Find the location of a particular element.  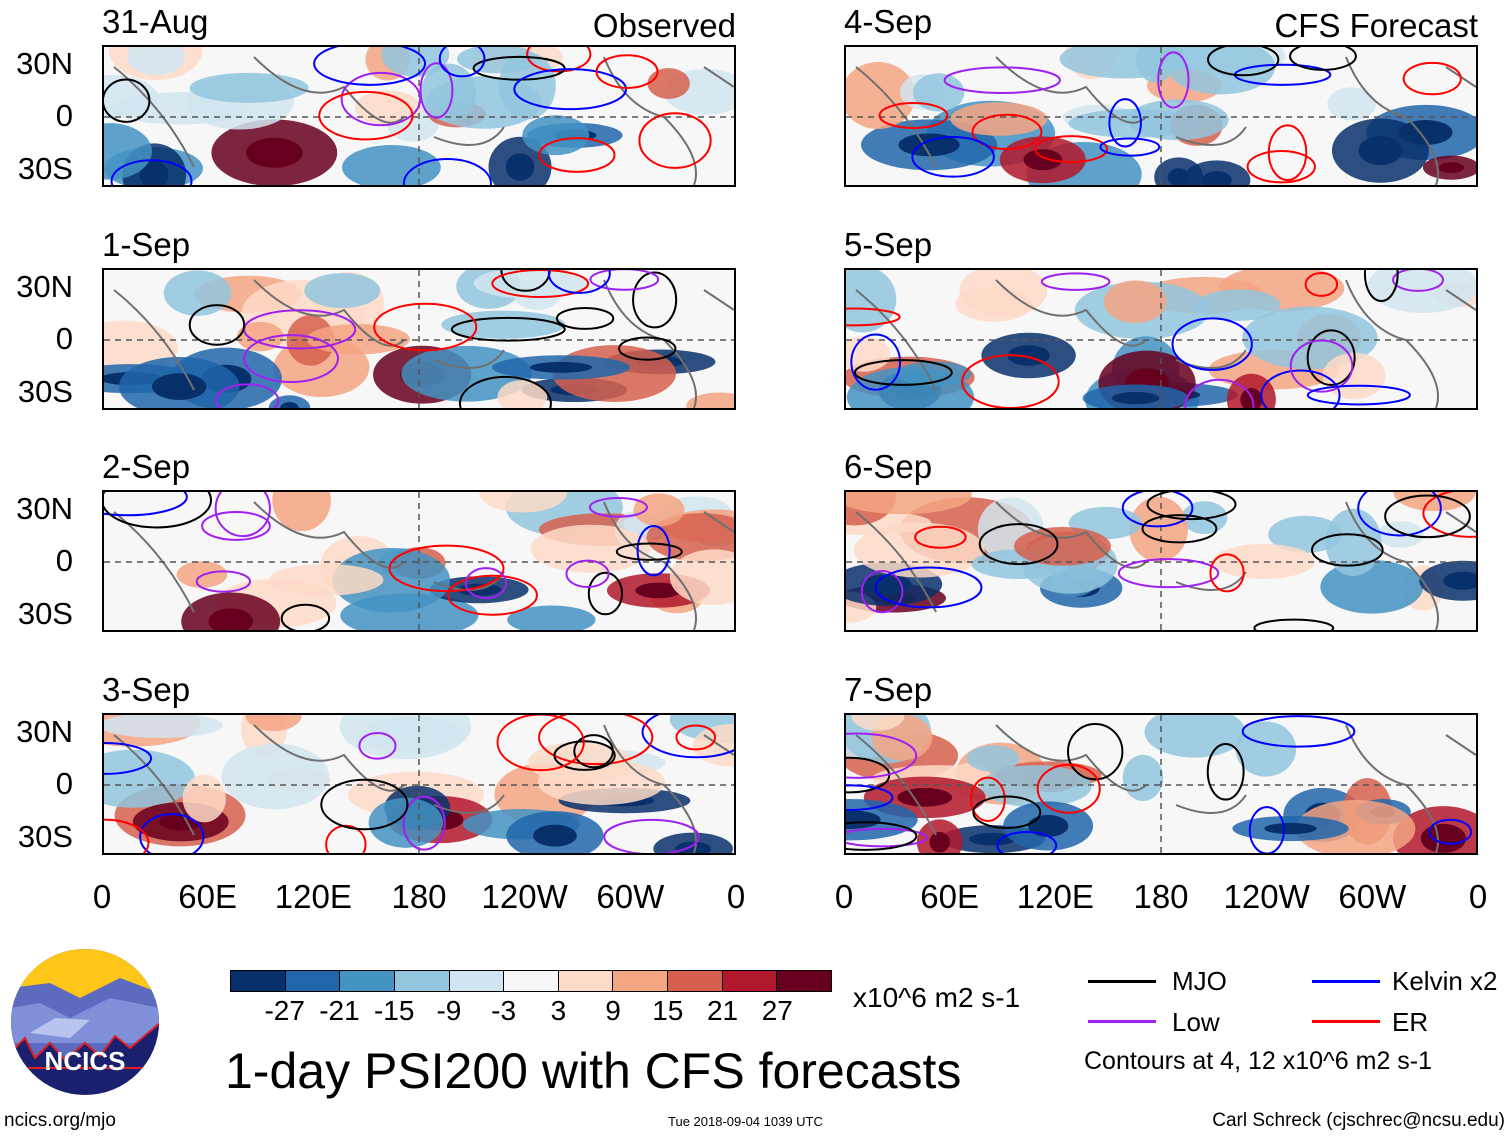

lon-label: 60W is located at coordinates (630, 896).